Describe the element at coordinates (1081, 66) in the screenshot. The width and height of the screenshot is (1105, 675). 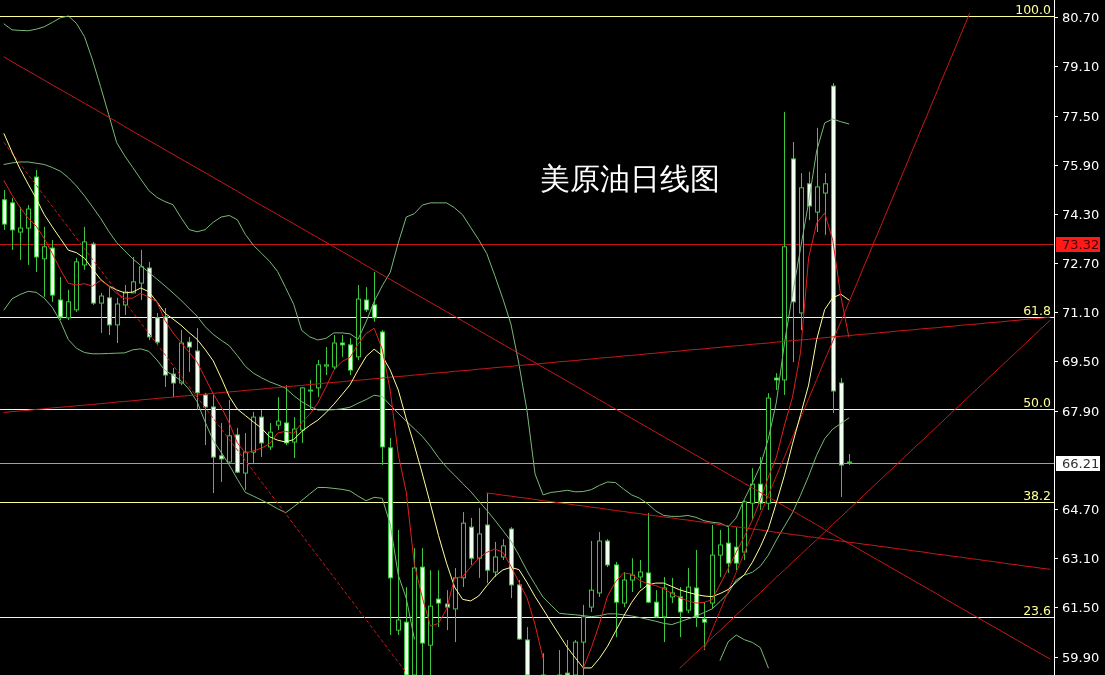
I see `y-tick-label: 79.10` at that location.